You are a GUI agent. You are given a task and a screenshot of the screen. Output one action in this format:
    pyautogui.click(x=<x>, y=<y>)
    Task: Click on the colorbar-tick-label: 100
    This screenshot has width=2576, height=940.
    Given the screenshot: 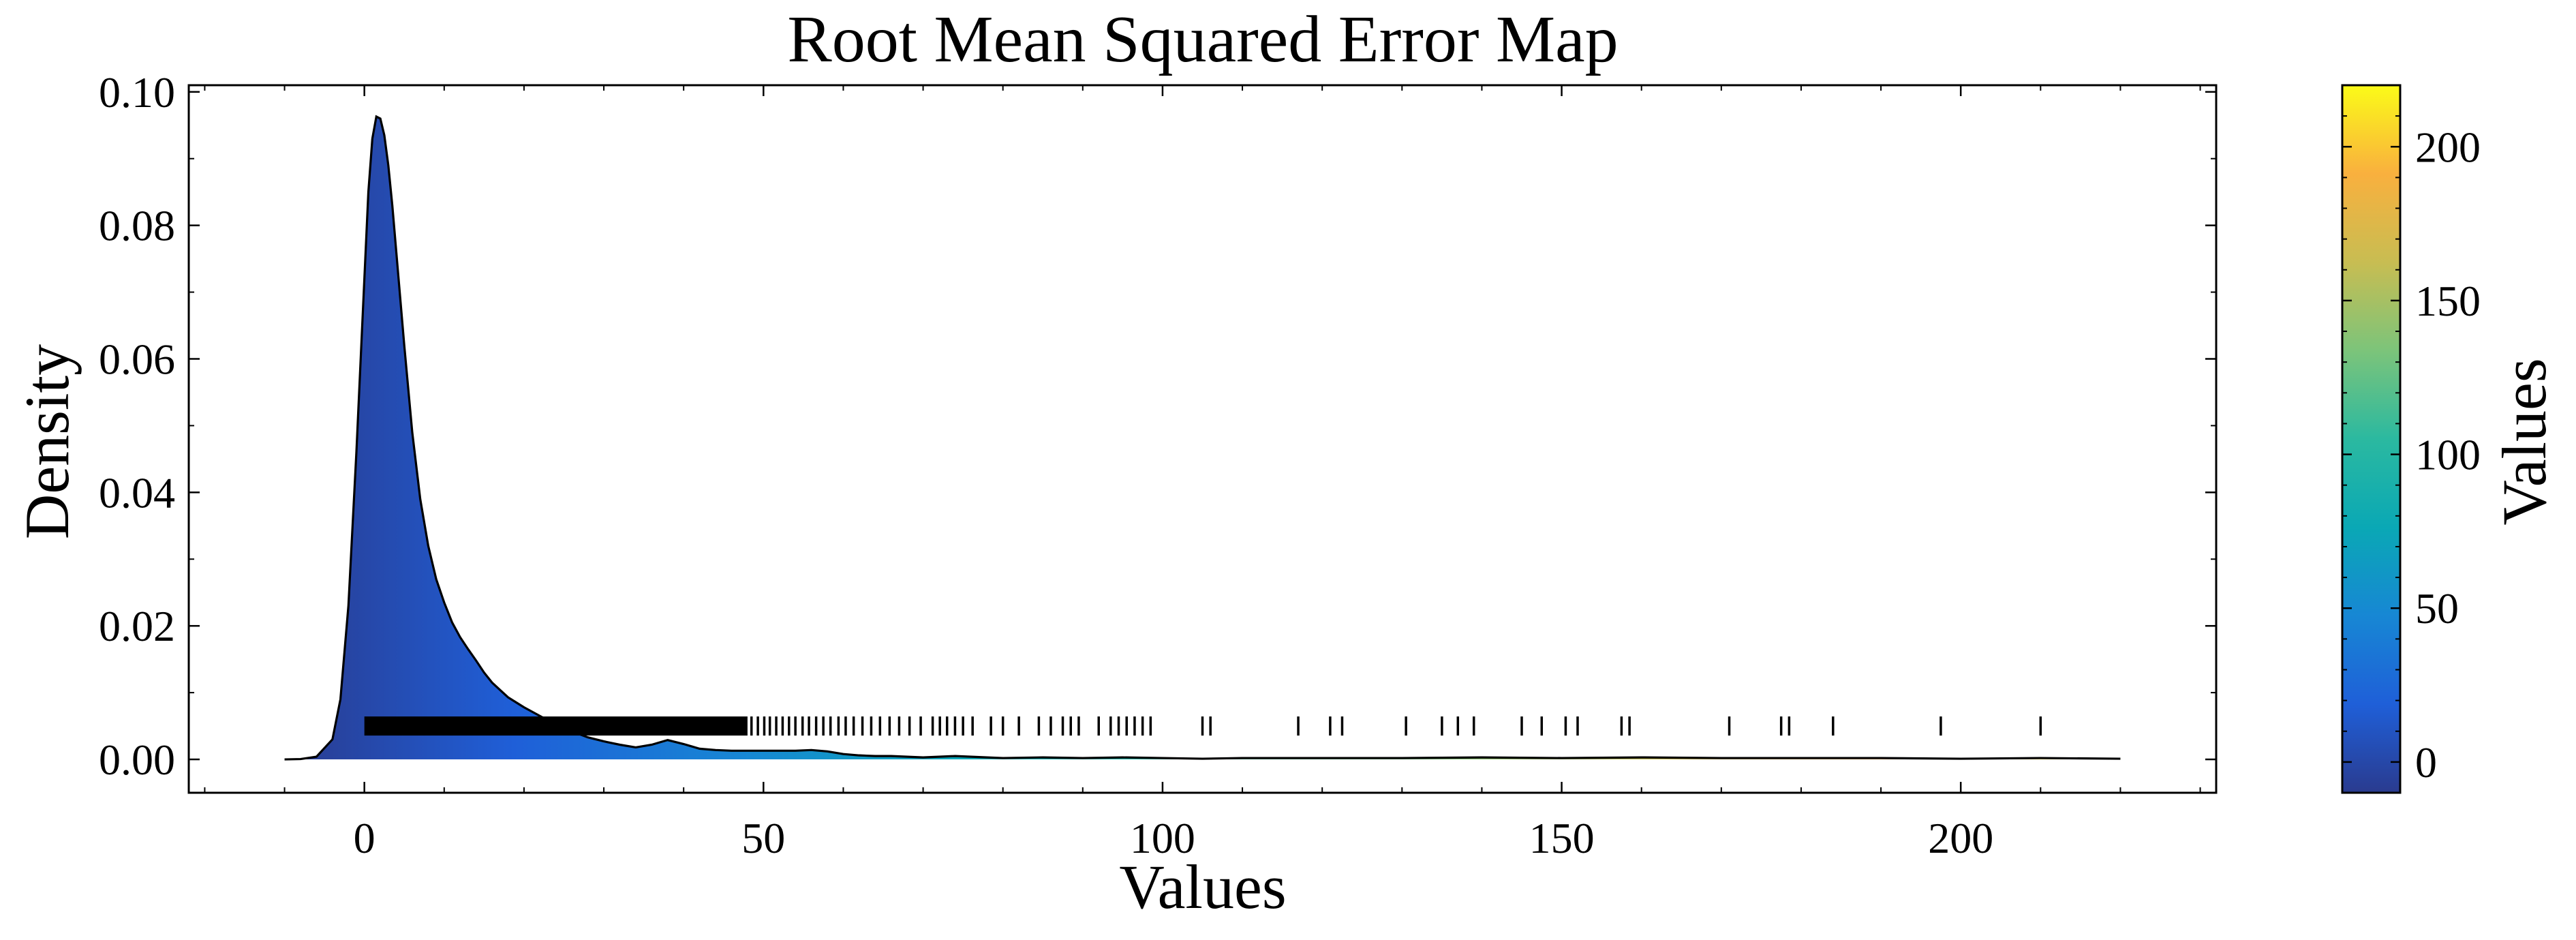 What is the action you would take?
    pyautogui.click(x=2448, y=455)
    